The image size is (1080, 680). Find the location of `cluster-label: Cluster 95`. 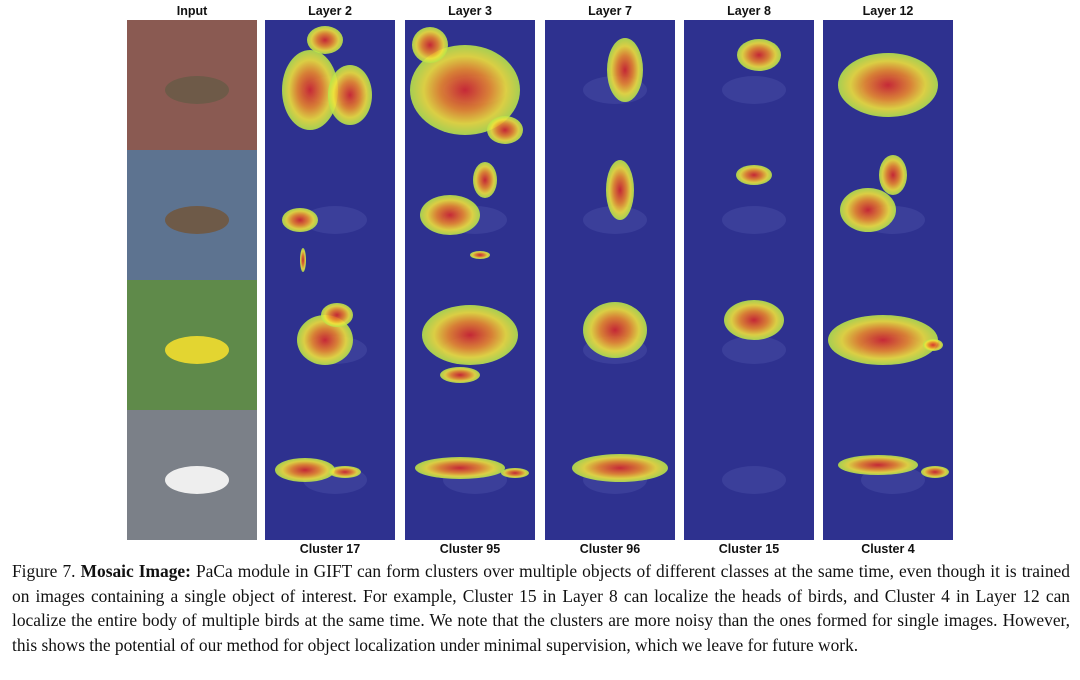

cluster-label: Cluster 95 is located at coordinates (470, 549).